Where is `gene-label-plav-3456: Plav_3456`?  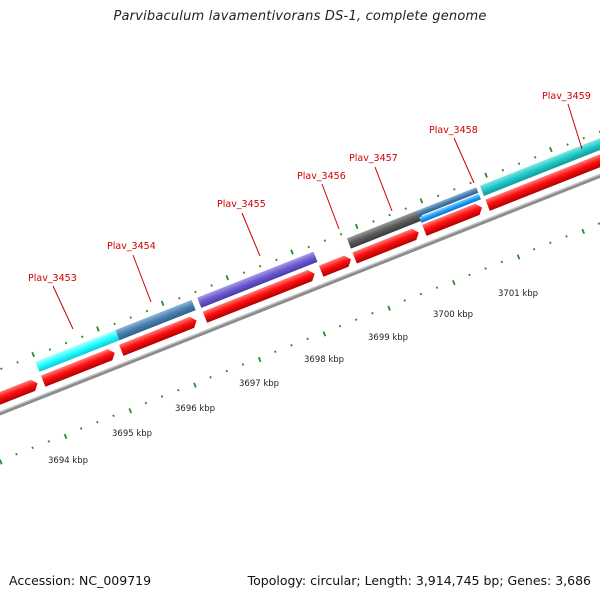
gene-label-plav-3456: Plav_3456 is located at coordinates (321, 176).